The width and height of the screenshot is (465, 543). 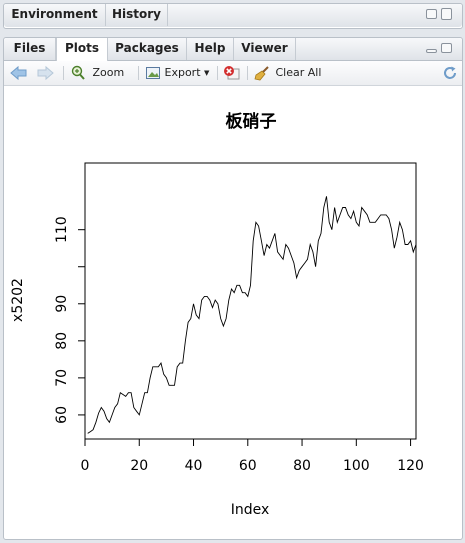 I want to click on zoom-button: Zoom, so click(x=97, y=73).